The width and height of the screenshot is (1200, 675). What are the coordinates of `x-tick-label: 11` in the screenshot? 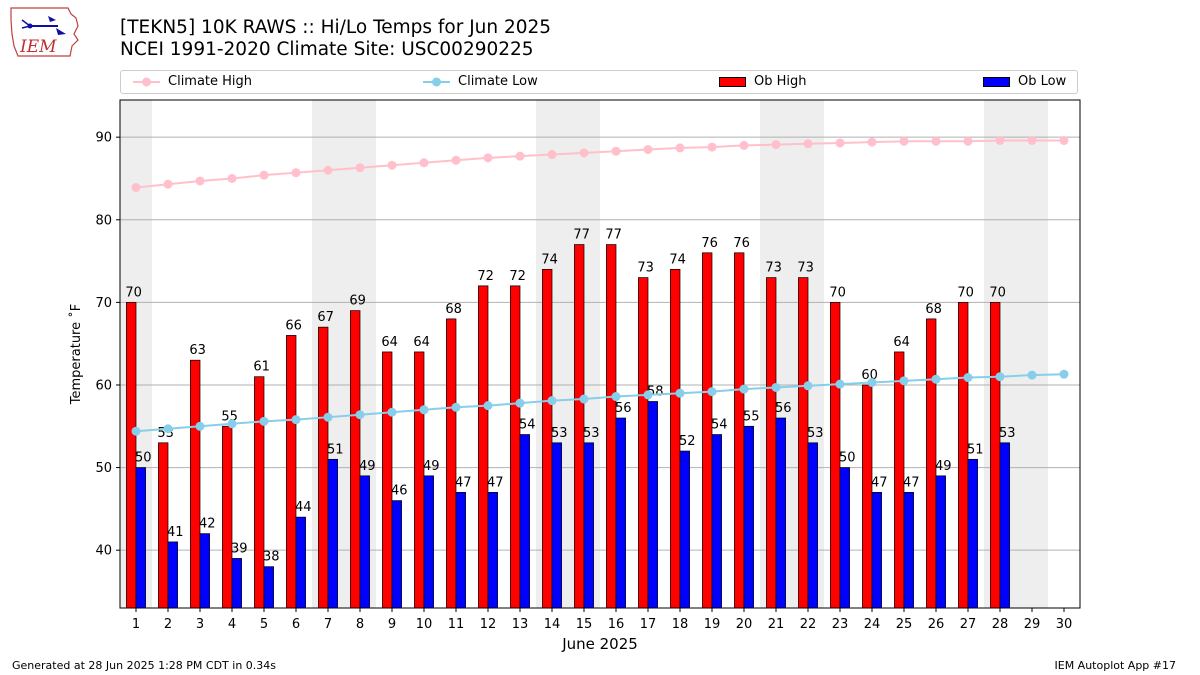 It's located at (456, 624).